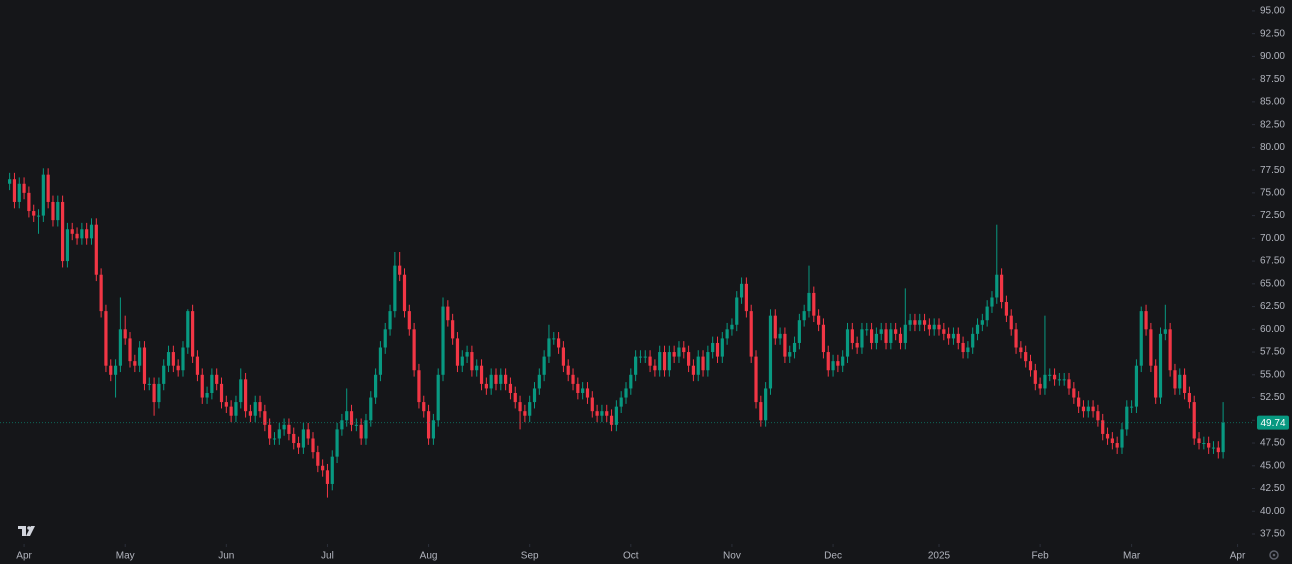  What do you see at coordinates (1274, 555) in the screenshot?
I see `settings-icon` at bounding box center [1274, 555].